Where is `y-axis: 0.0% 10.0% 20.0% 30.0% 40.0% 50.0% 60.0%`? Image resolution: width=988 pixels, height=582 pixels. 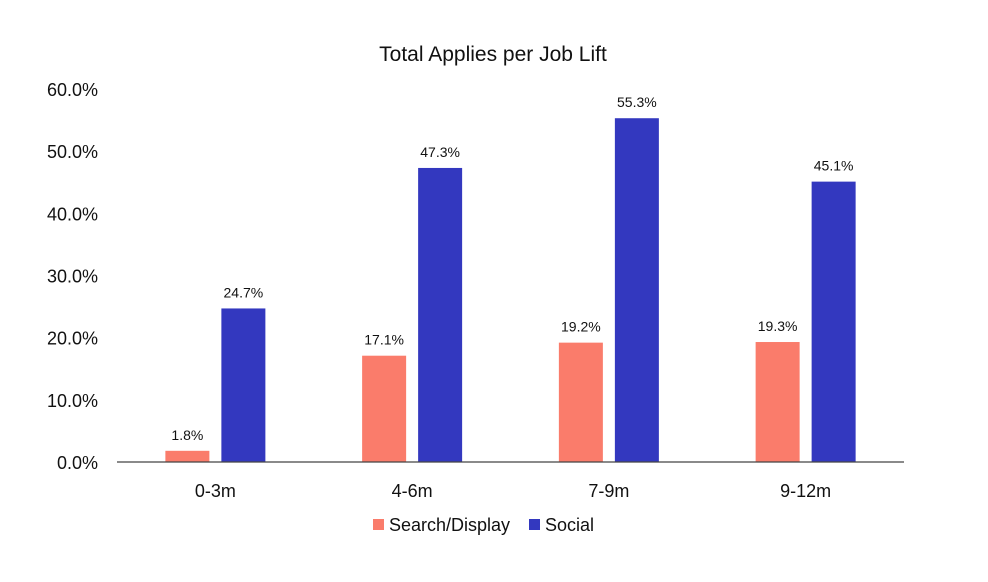 y-axis: 0.0% 10.0% 20.0% 30.0% 40.0% 50.0% 60.0% is located at coordinates (72, 276).